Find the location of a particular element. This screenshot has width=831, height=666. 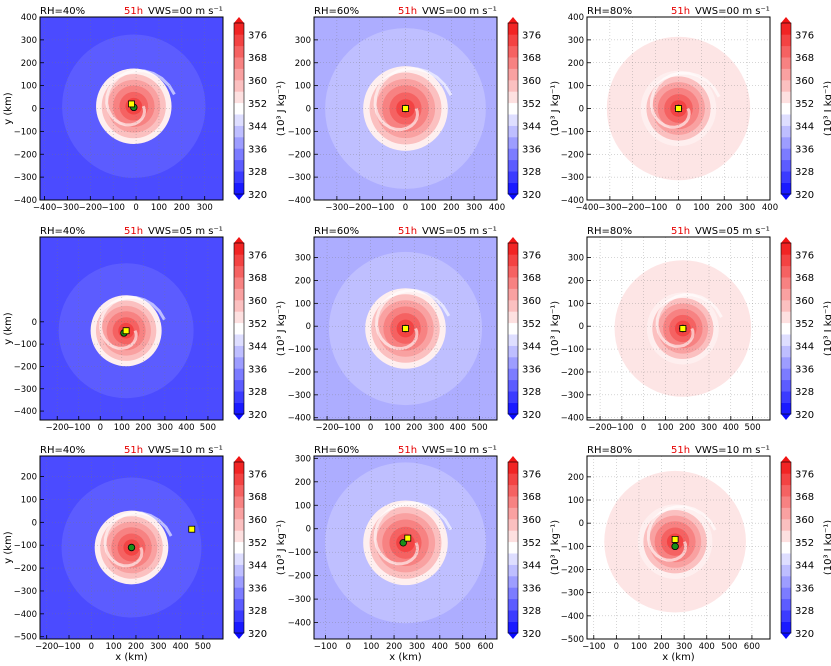

y-tick-label: 400 is located at coordinates (29, 18).